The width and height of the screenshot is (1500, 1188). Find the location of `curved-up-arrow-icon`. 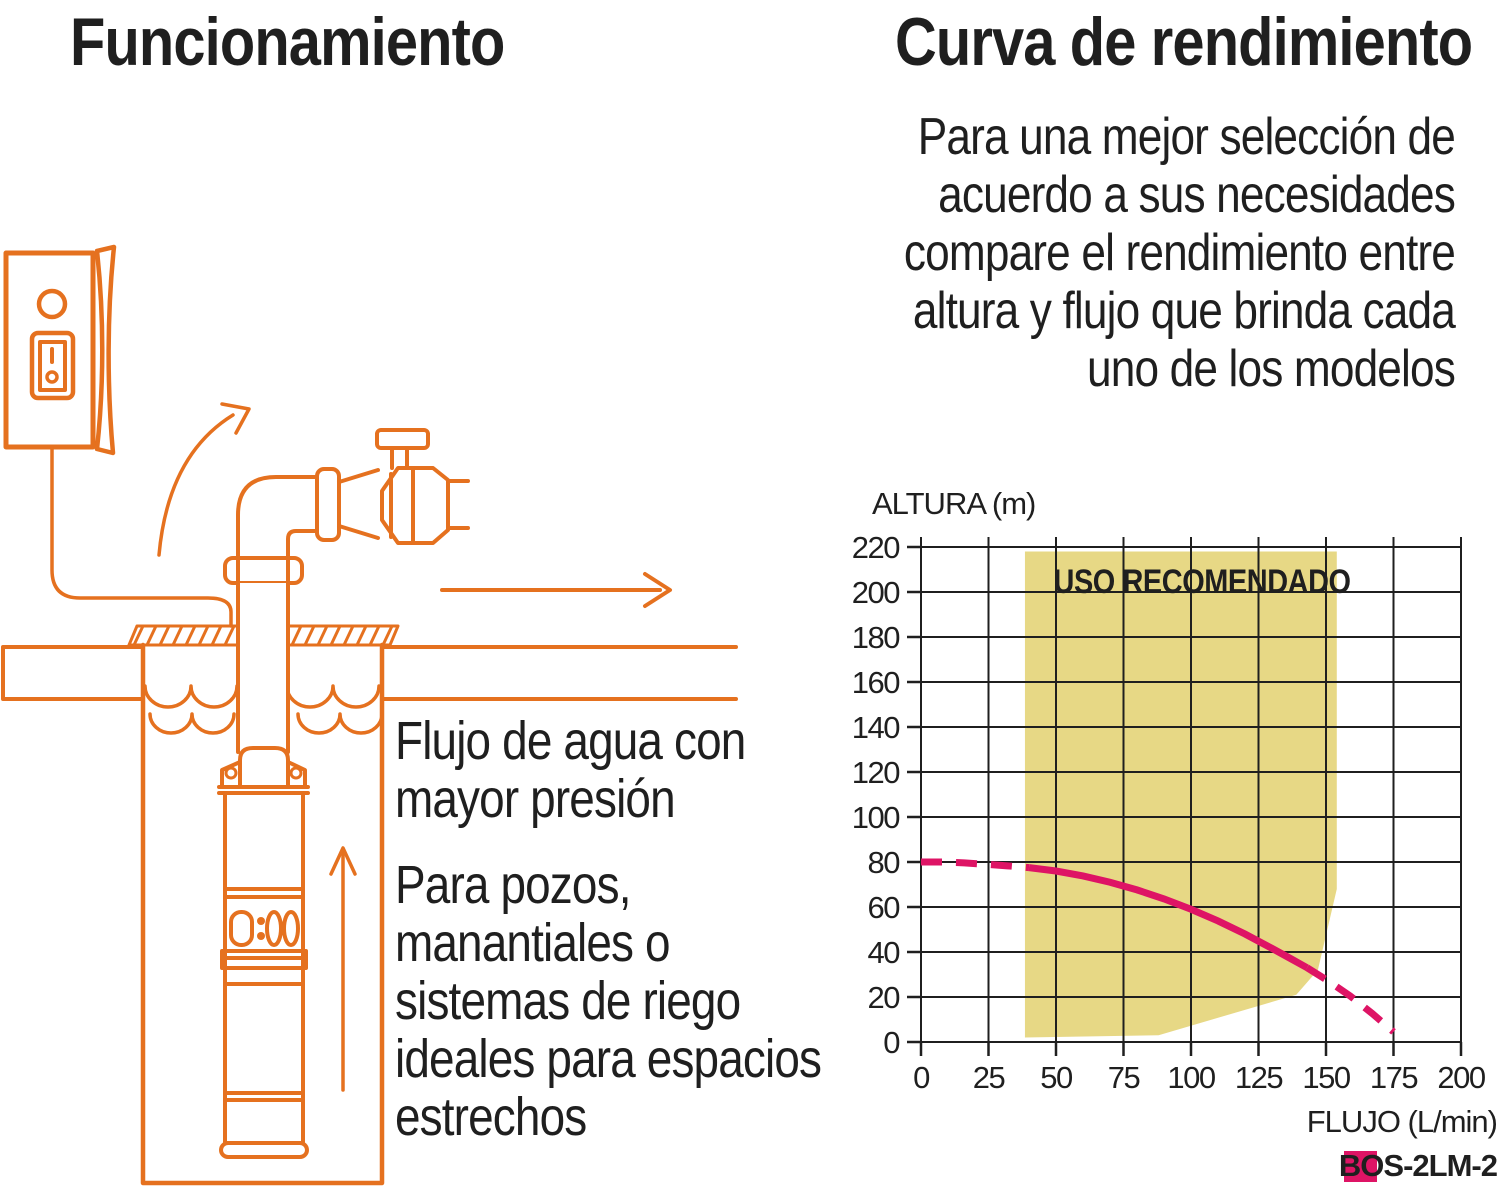

curved-up-arrow-icon is located at coordinates (204, 479).